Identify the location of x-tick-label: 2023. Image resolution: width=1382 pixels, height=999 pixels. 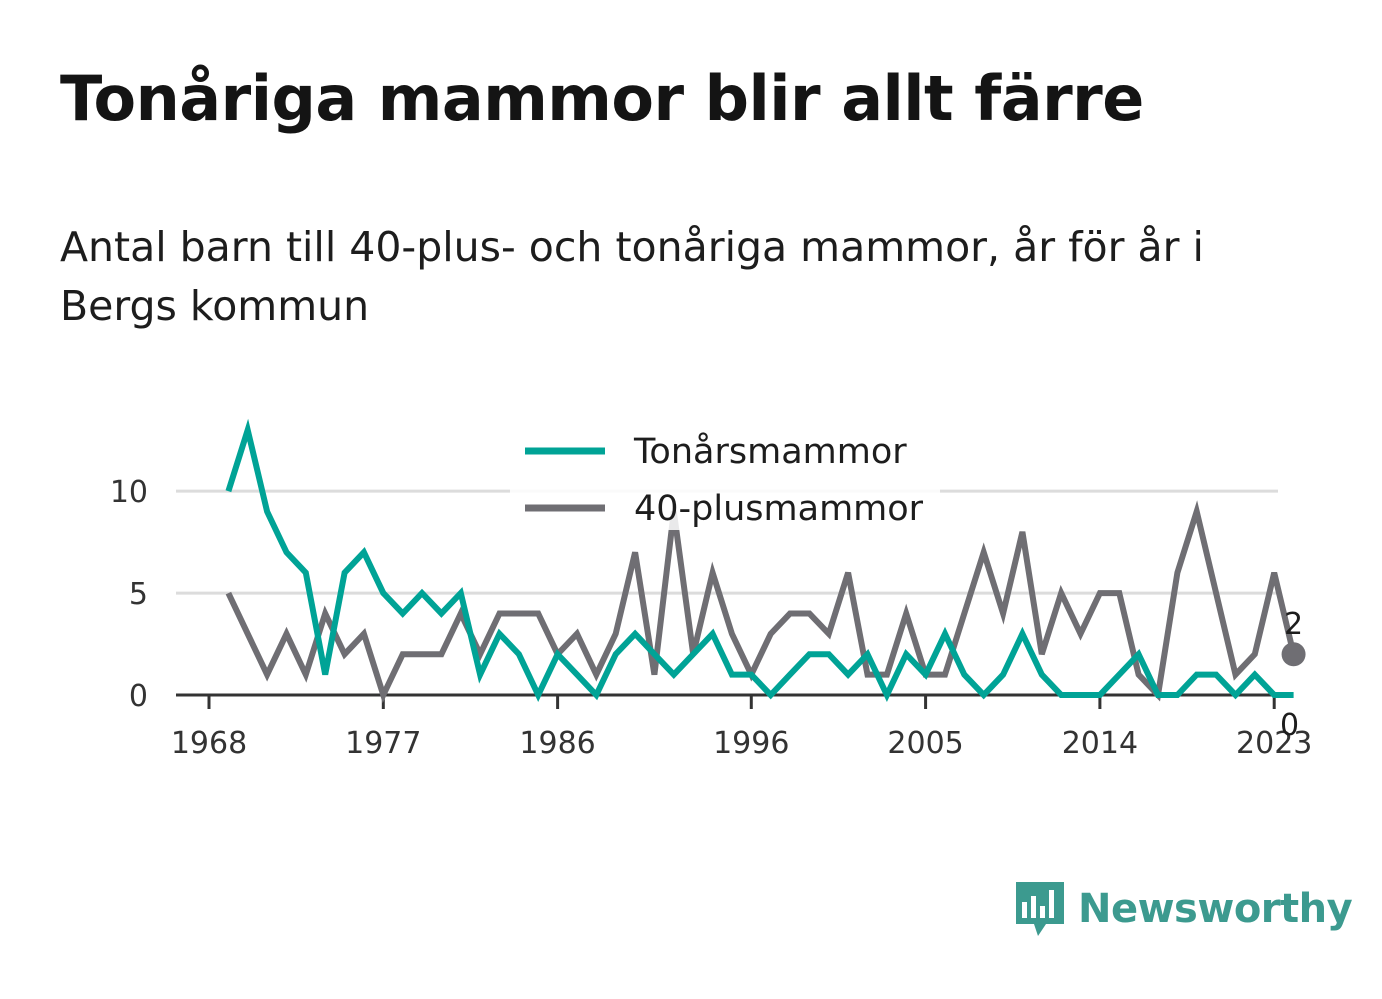
(1274, 743).